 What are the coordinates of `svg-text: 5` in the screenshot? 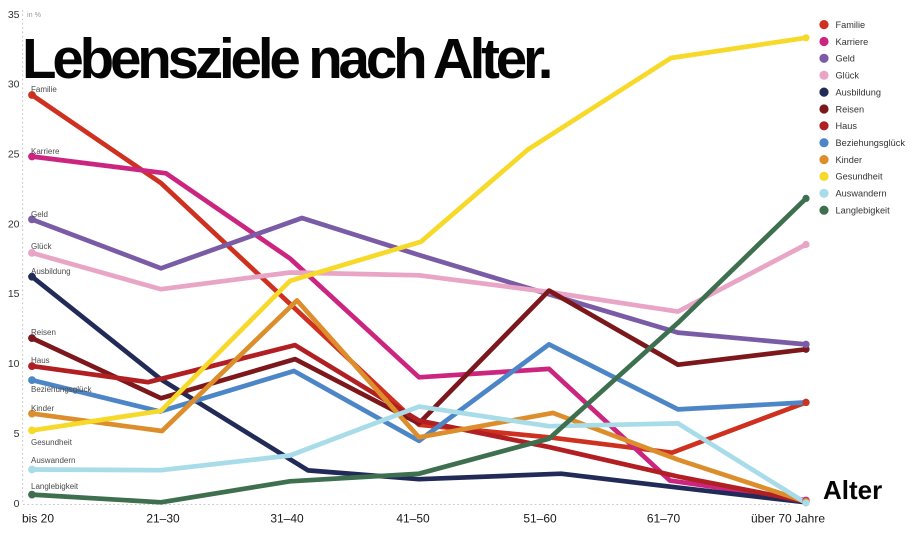 It's located at (17, 434).